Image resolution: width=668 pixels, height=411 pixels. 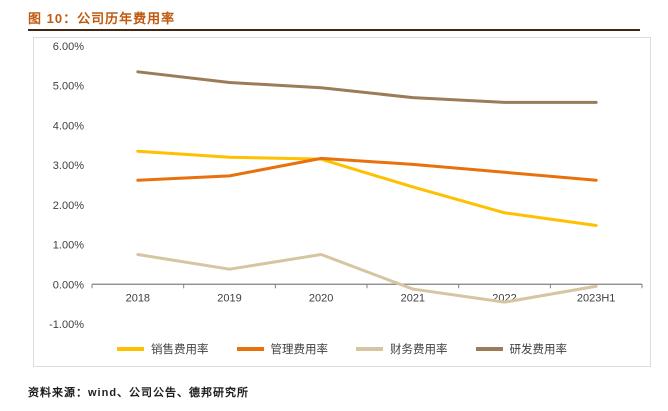 What do you see at coordinates (367, 188) in the screenshot?
I see `series-line-sales` at bounding box center [367, 188].